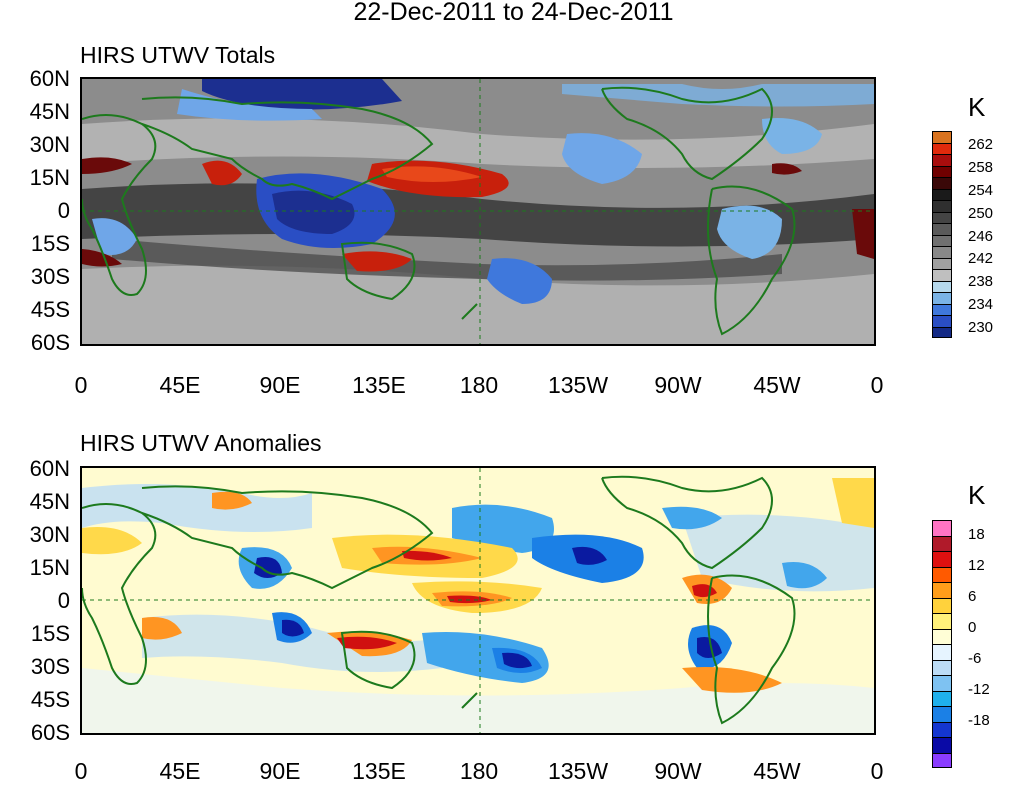 This screenshot has width=1027, height=785. What do you see at coordinates (578, 771) in the screenshot?
I see `lon-label: 135W` at bounding box center [578, 771].